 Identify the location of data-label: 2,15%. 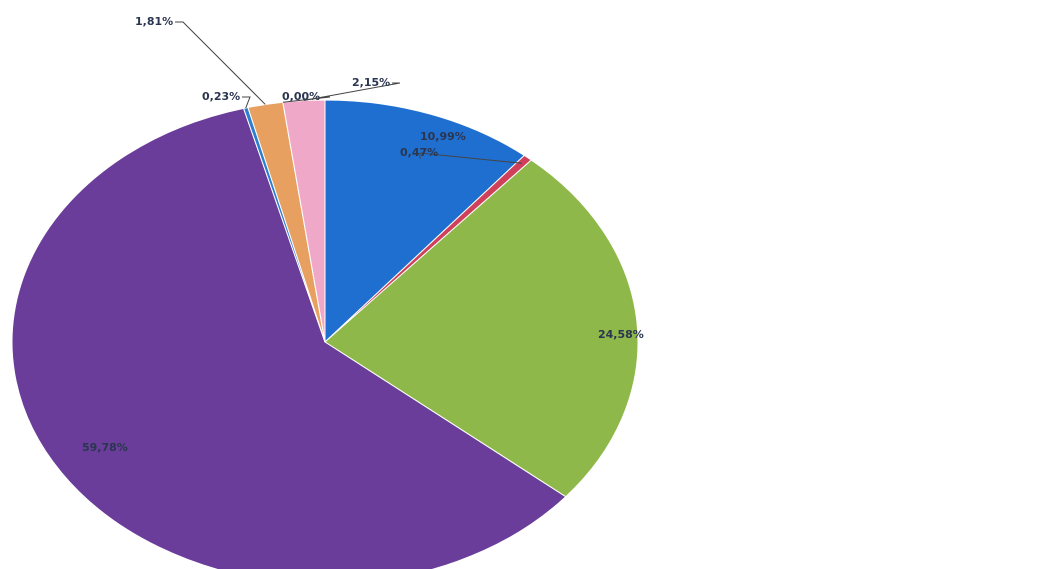
(371, 82).